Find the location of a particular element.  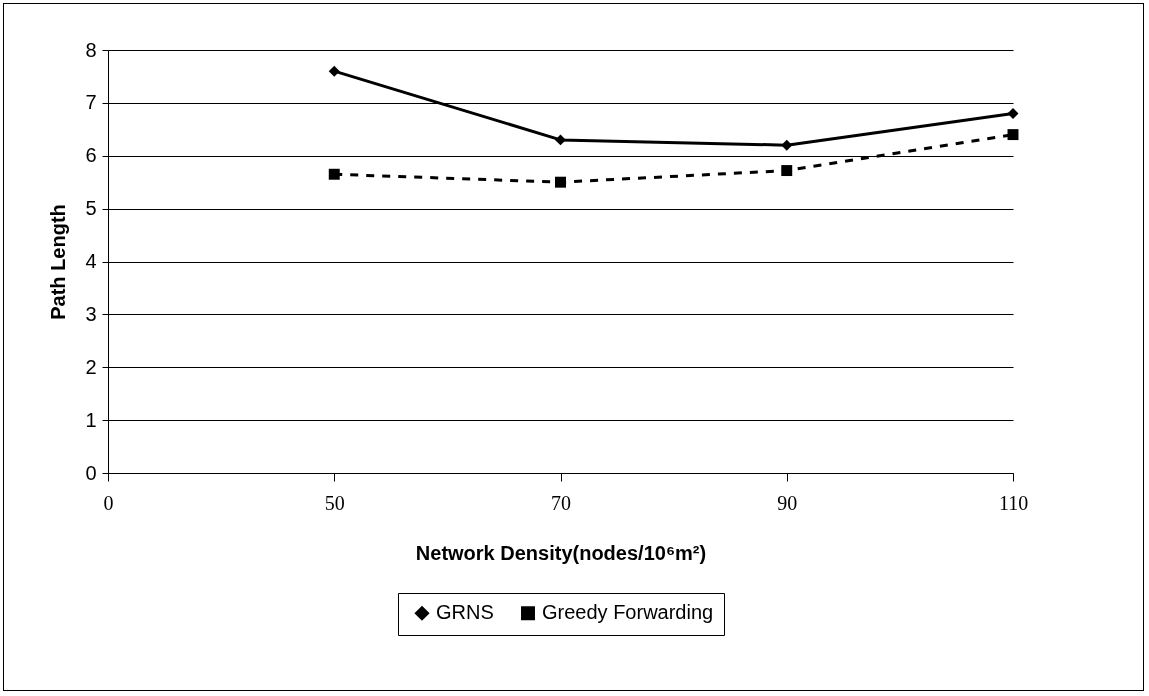

y-tick-label: 5 is located at coordinates (91, 208).